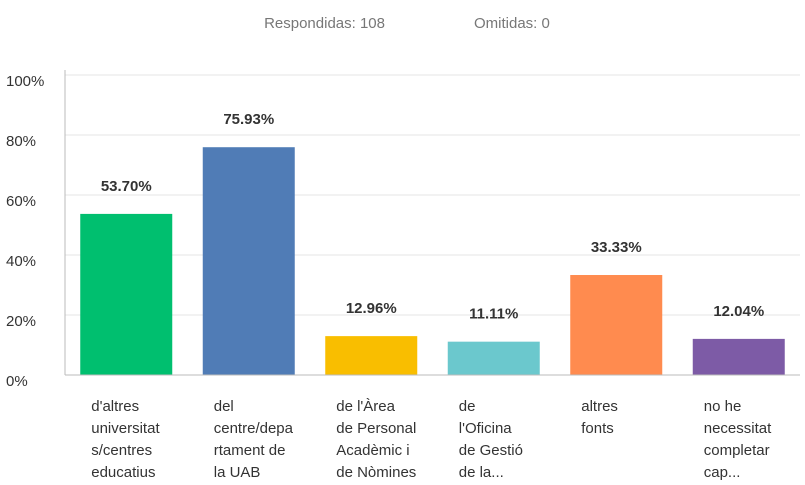  What do you see at coordinates (723, 406) in the screenshot?
I see `x-tick-label: no he` at bounding box center [723, 406].